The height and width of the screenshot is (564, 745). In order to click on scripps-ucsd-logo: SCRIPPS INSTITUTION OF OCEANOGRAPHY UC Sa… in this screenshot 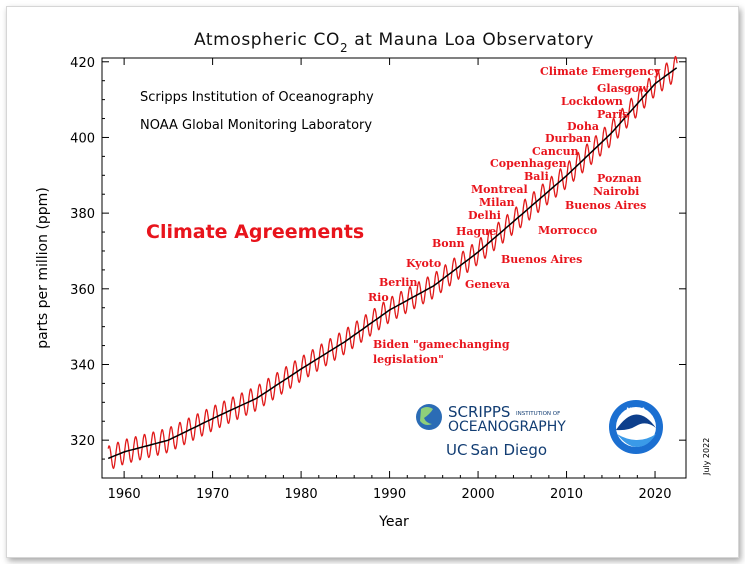, I will do `click(491, 431)`.